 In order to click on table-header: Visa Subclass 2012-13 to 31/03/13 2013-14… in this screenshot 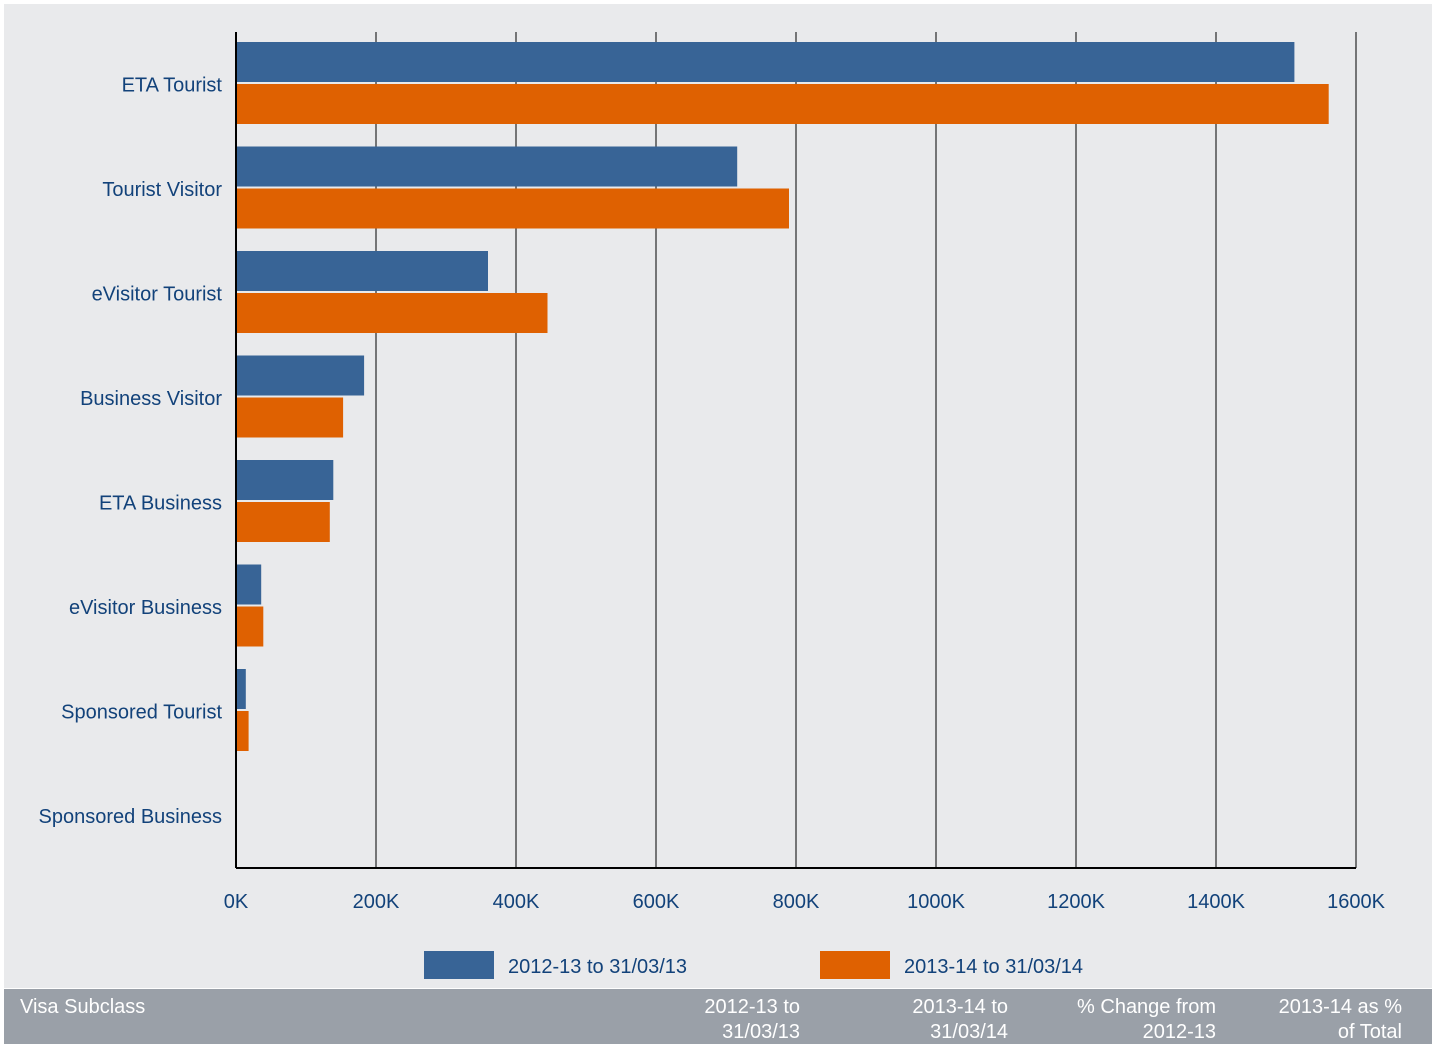, I will do `click(718, 1016)`.